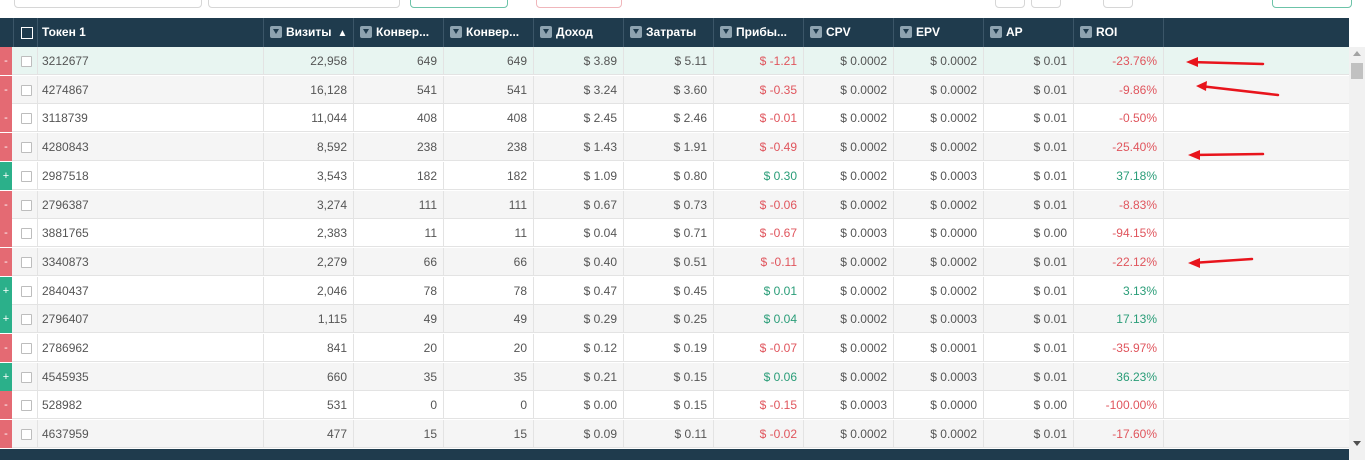 This screenshot has height=460, width=1365. I want to click on header-token: Токен 1, so click(151, 32).